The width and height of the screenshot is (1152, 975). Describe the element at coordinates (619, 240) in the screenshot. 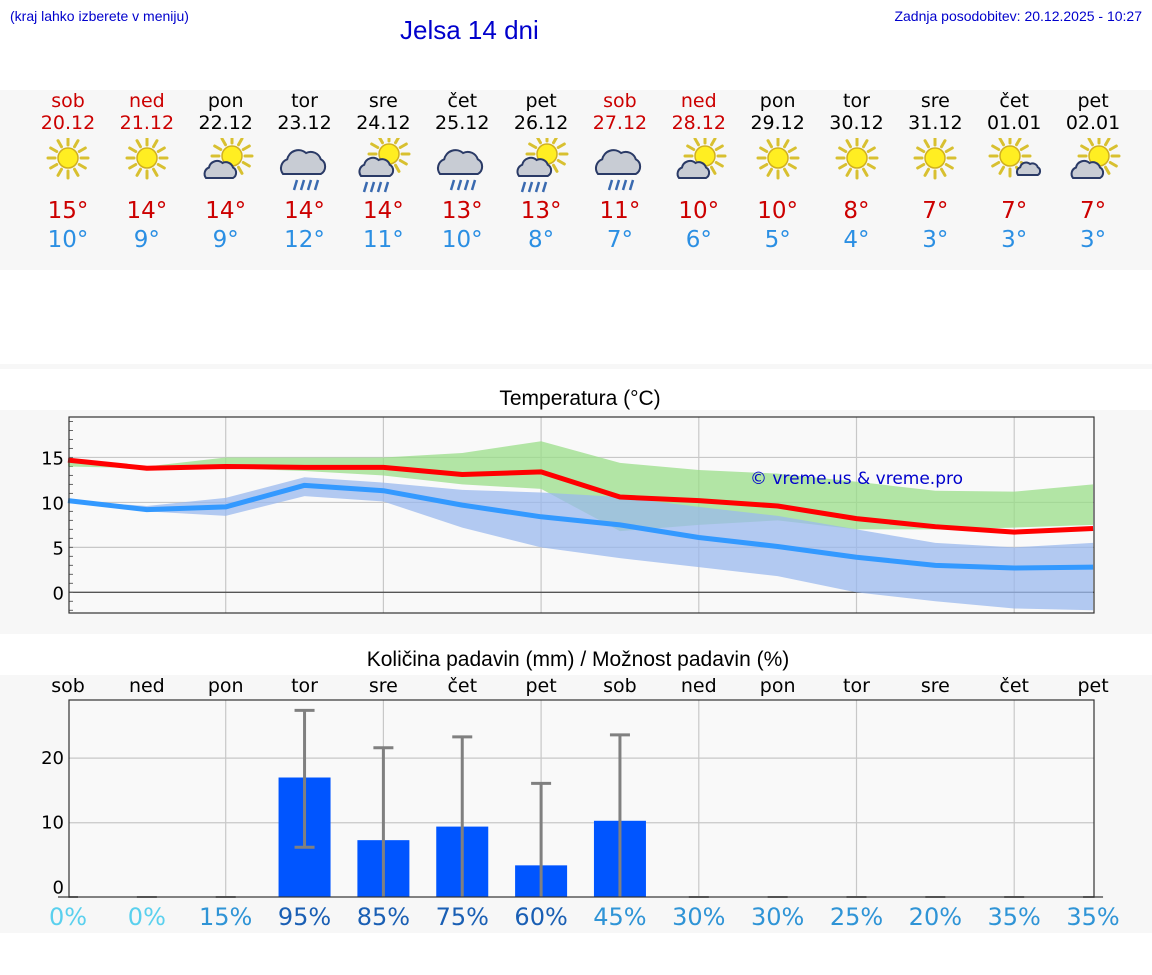

I see `temp-min: 7°` at that location.